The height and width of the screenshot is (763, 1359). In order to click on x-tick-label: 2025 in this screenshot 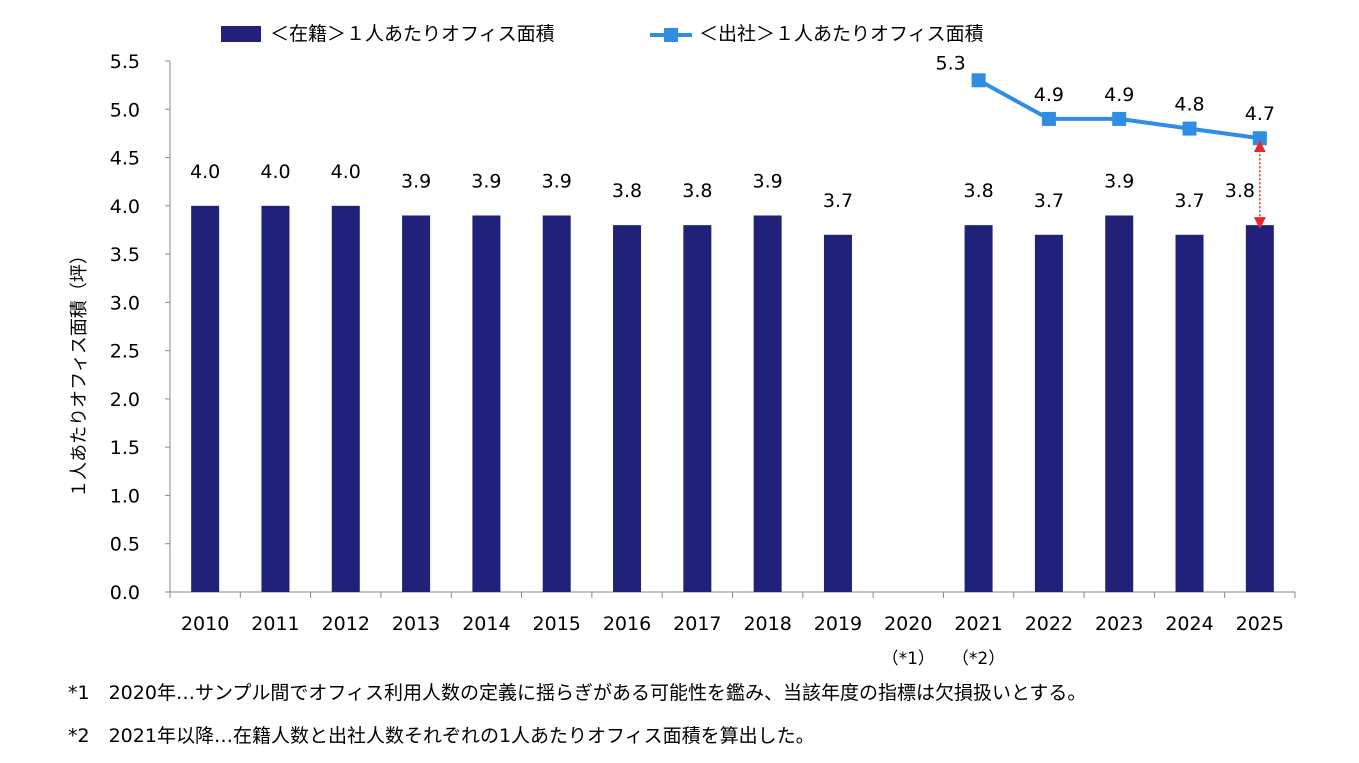, I will do `click(1260, 624)`.